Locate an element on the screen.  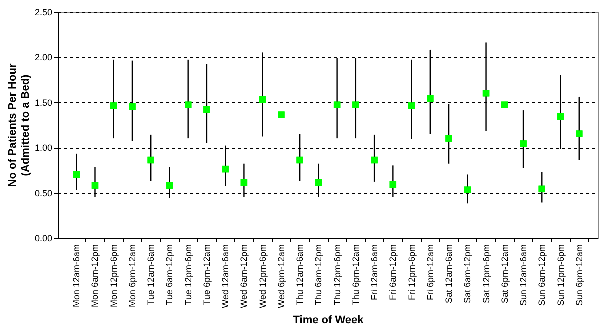
x-tick-label: Tue 6am-12pm is located at coordinates (169, 275).